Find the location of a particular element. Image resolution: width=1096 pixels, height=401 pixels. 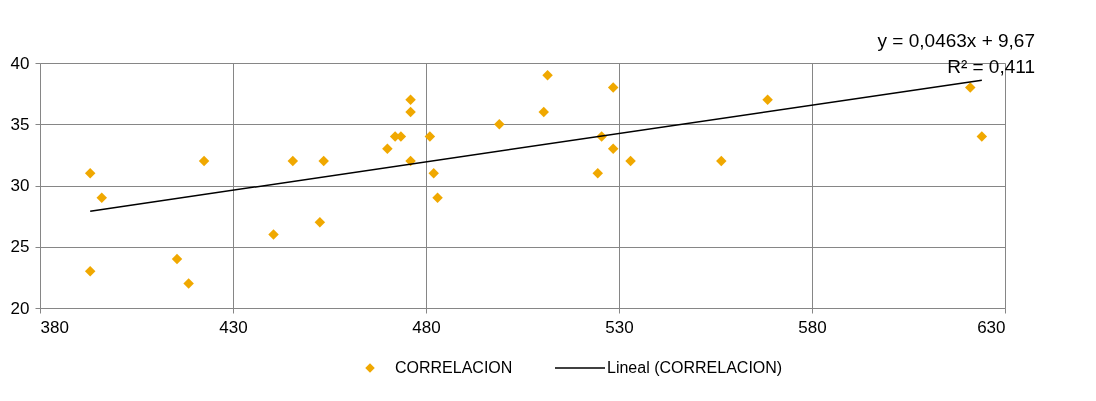

y-tick-label: 20 is located at coordinates (20, 308).